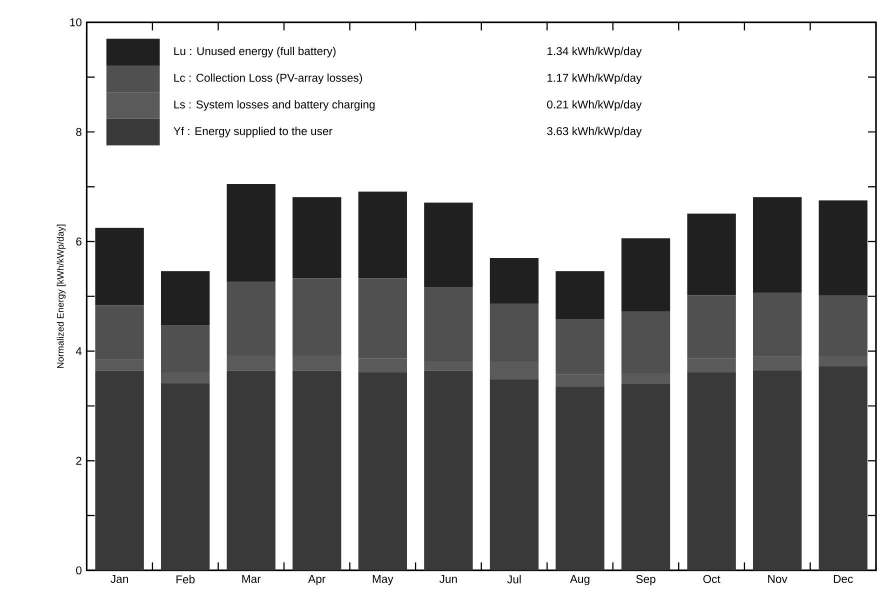 Image resolution: width=877 pixels, height=597 pixels. What do you see at coordinates (595, 78) in the screenshot?
I see `annotation: 1.17 kWh/kWp/day` at bounding box center [595, 78].